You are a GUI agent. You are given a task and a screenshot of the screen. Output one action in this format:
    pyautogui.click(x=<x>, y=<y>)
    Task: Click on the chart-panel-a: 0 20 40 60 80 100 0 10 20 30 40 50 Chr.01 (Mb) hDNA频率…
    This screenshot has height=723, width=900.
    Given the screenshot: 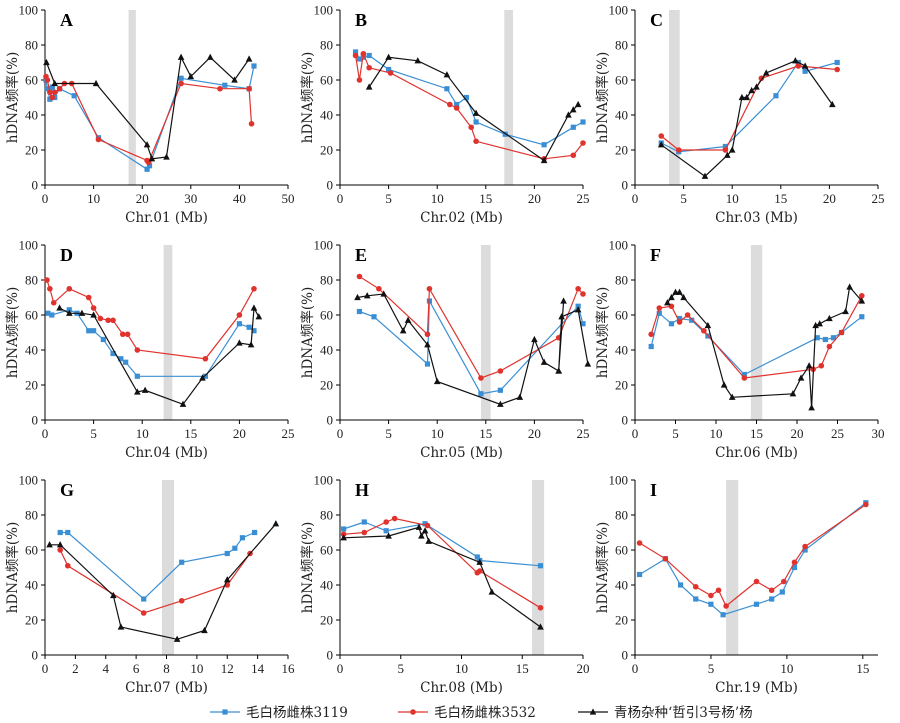 What is the action you would take?
    pyautogui.click(x=149, y=115)
    